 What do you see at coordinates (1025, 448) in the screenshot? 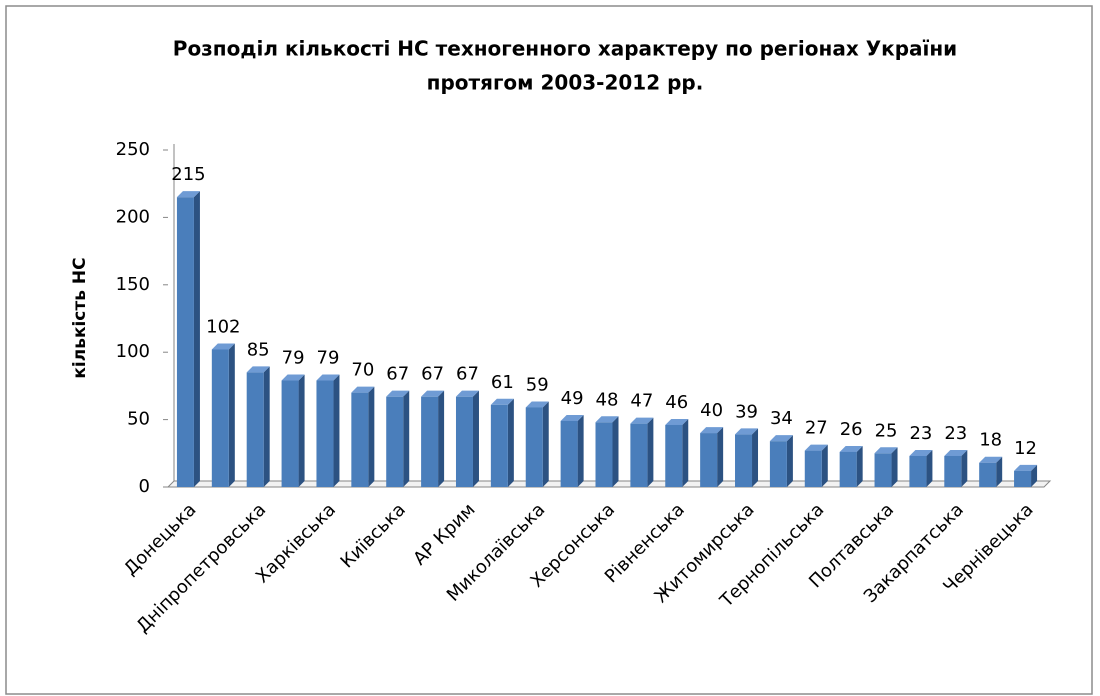
I see `data-label: 12` at bounding box center [1025, 448].